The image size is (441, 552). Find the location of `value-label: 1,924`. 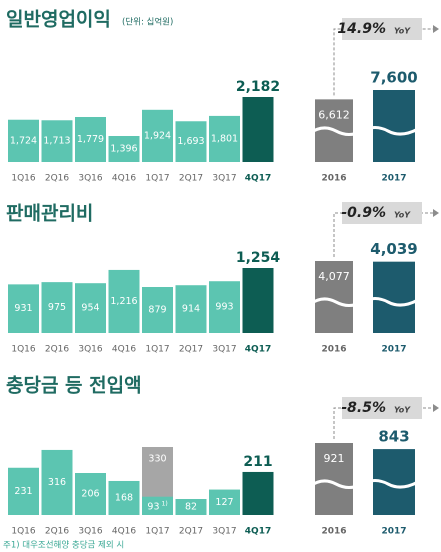

value-label: 1,924 is located at coordinates (157, 135).